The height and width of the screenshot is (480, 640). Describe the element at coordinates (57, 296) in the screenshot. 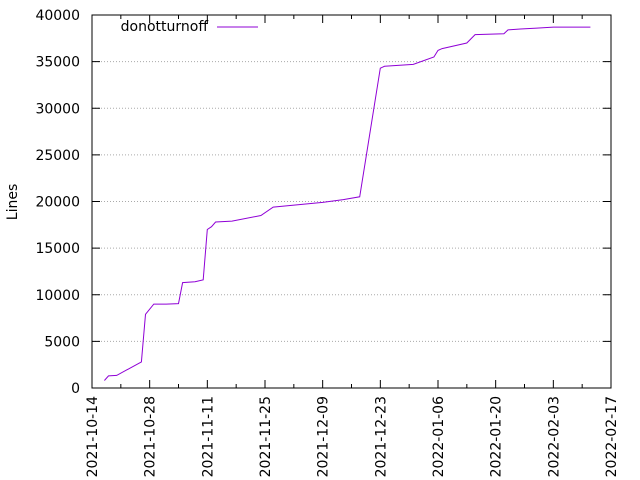

I see `y-tick-label: 10000` at that location.